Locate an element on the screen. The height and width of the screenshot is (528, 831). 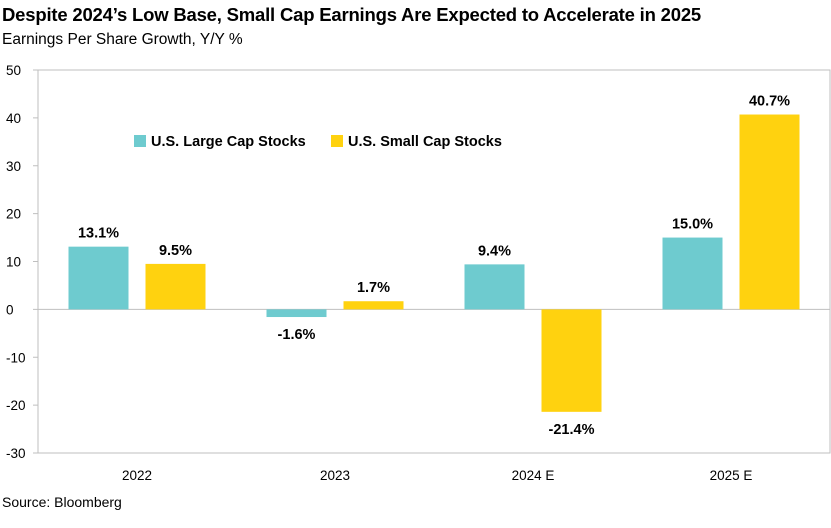
y-tick-label: 40 is located at coordinates (13, 118).